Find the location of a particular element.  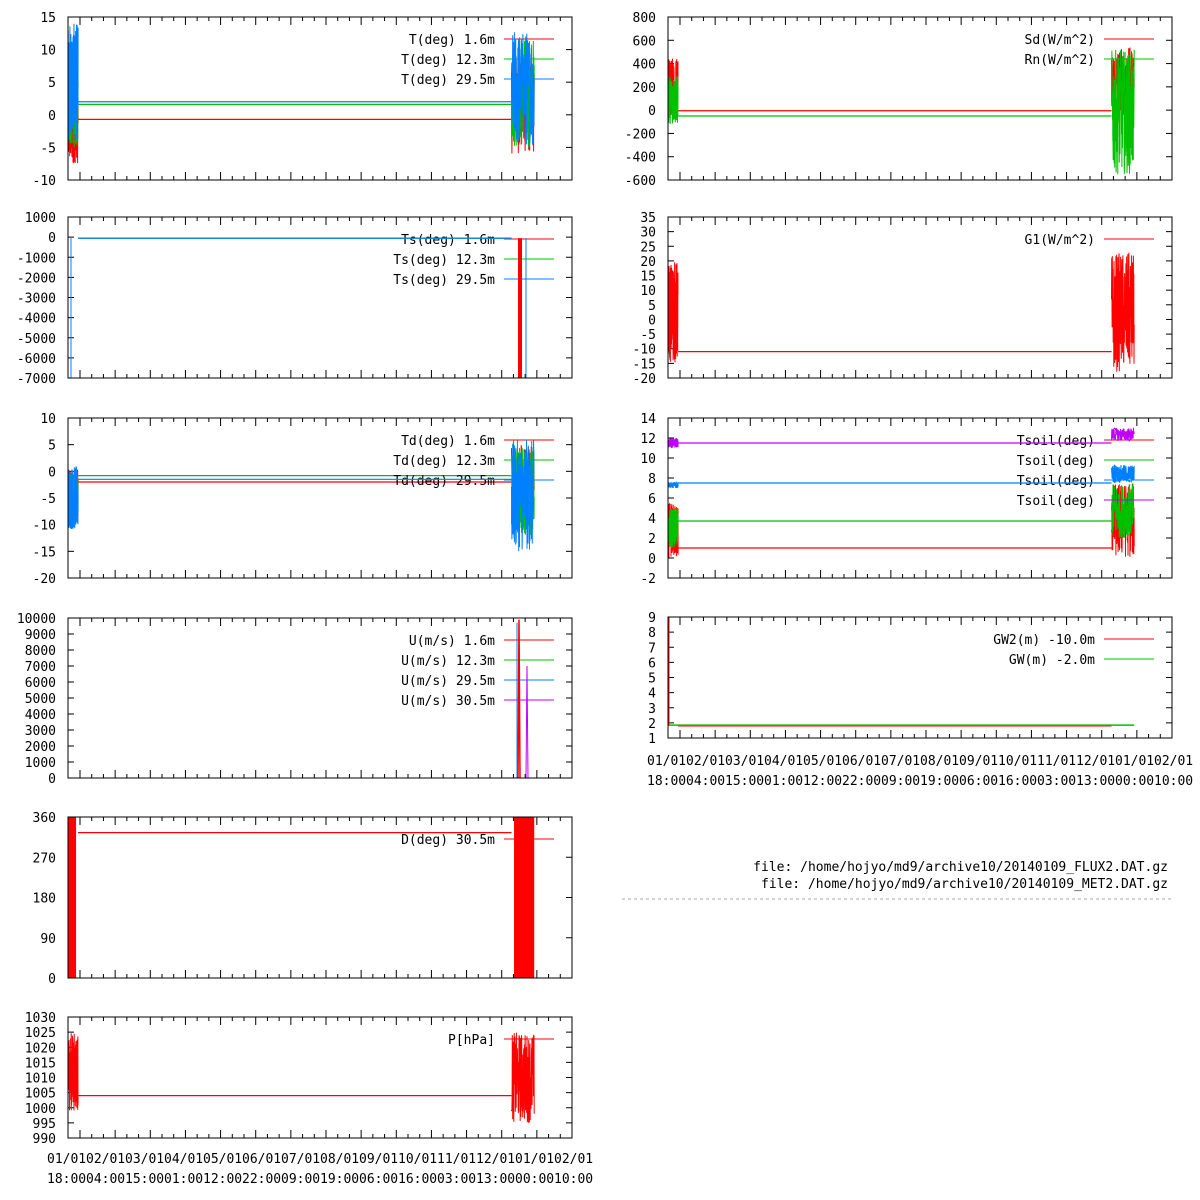

legend-label: Td(deg) 29.5m is located at coordinates (444, 481).